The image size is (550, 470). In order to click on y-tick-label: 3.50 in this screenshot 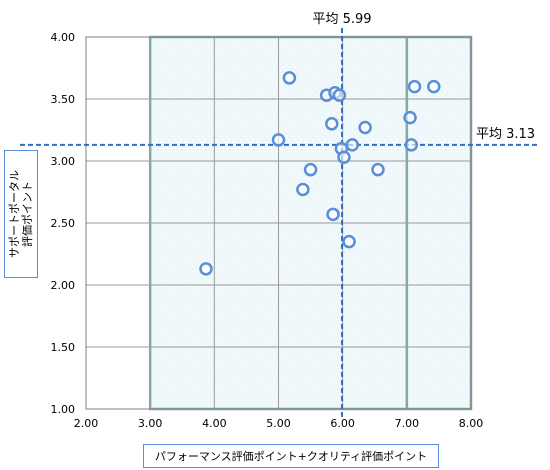, I will do `click(63, 99)`.